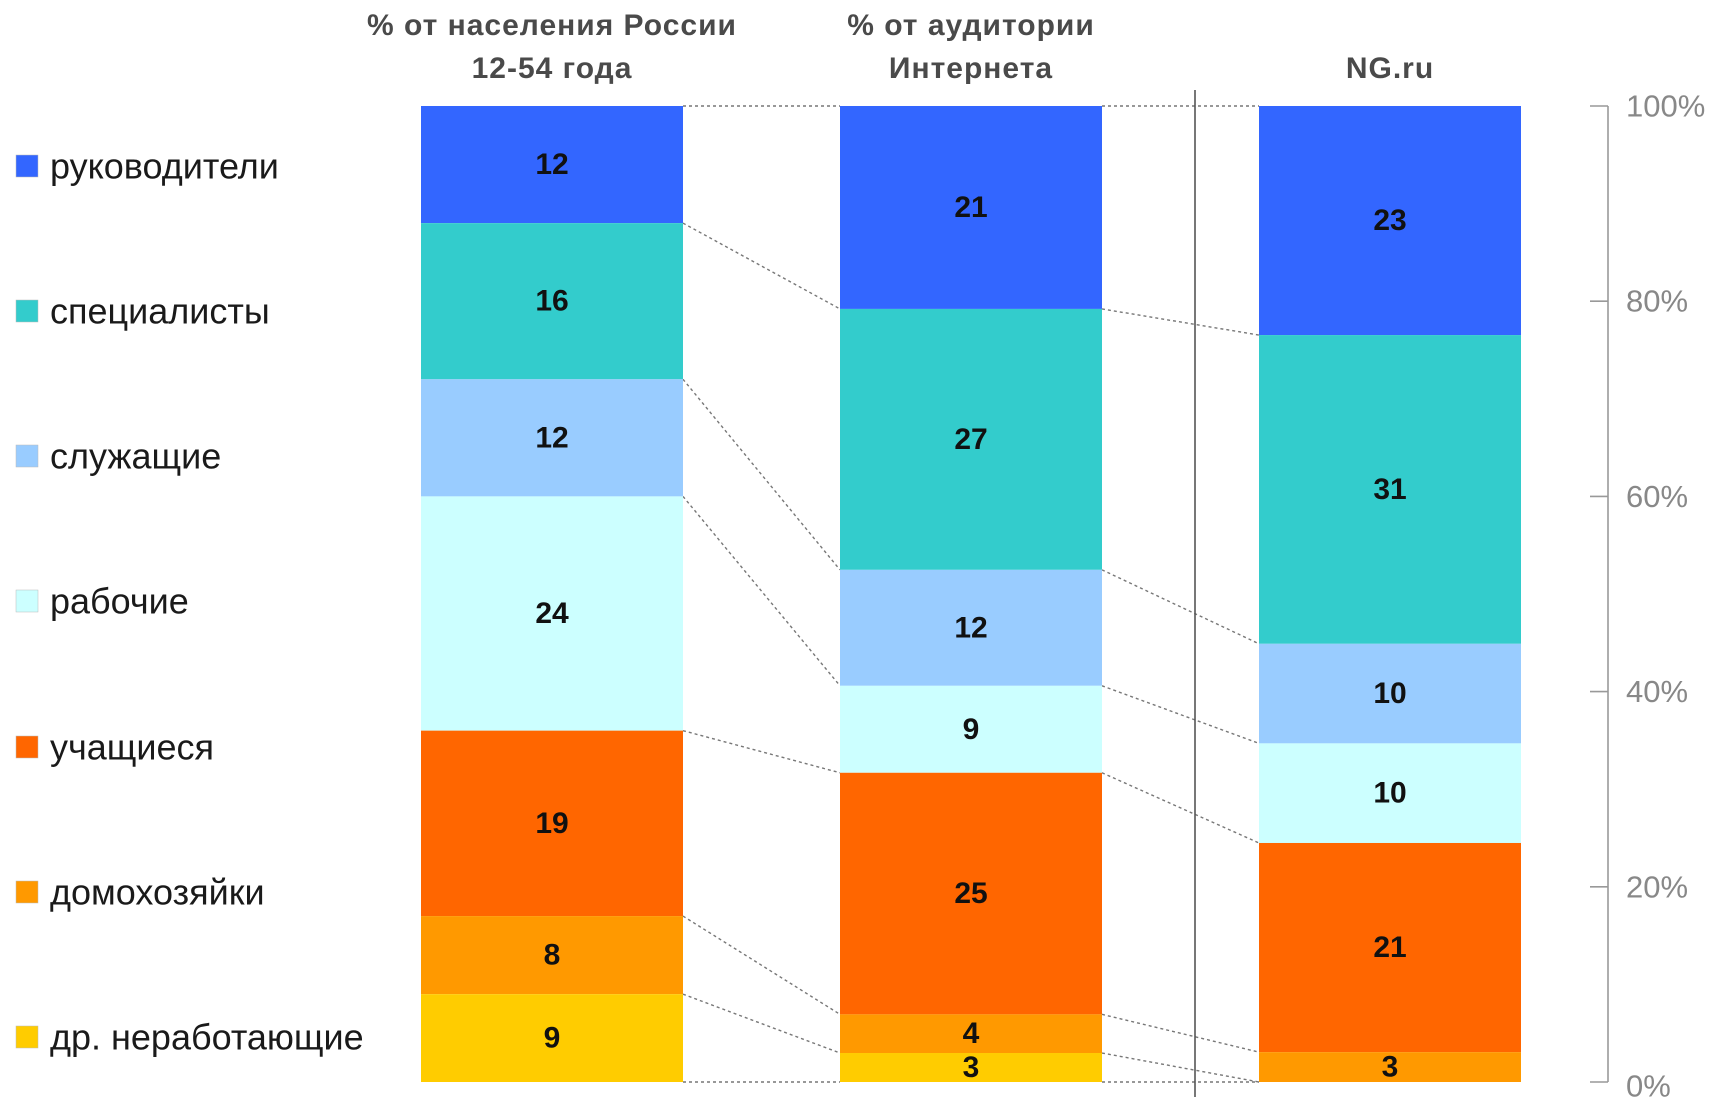 This screenshot has height=1097, width=1717. What do you see at coordinates (1648, 1083) in the screenshot?
I see `y-tick-label: 0%` at bounding box center [1648, 1083].